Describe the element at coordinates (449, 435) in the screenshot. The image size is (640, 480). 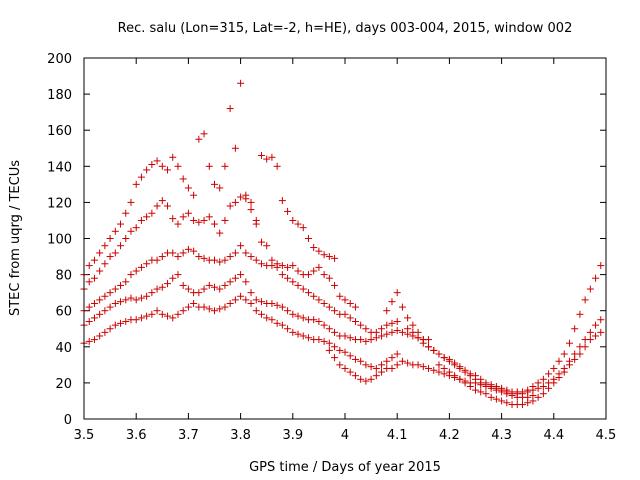
I see `x-tick-label: 4.2` at that location.